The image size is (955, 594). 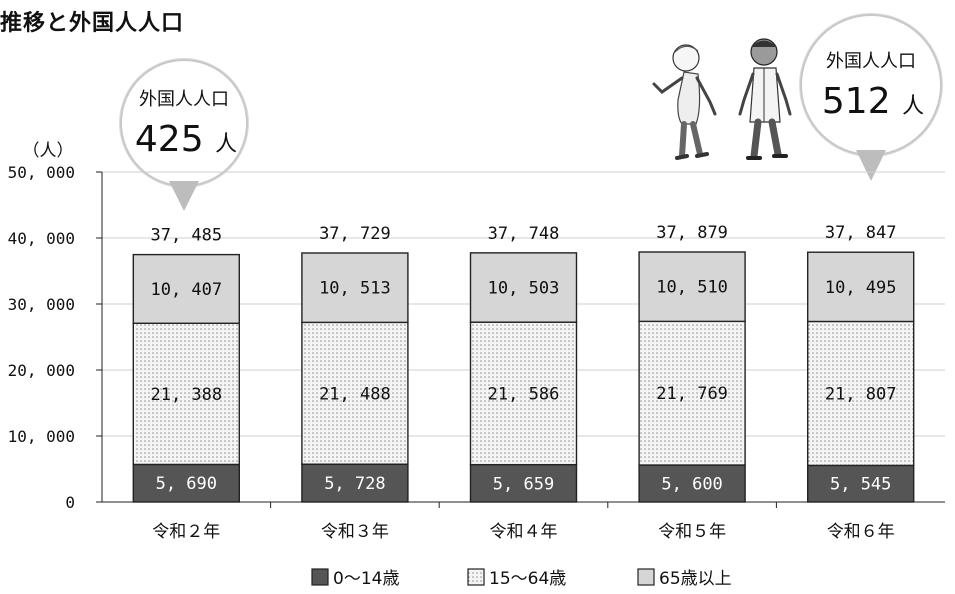 I want to click on bar-group: 5, 600 21, 769 10, 510 37, 879 令和５年, so click(x=692, y=382).